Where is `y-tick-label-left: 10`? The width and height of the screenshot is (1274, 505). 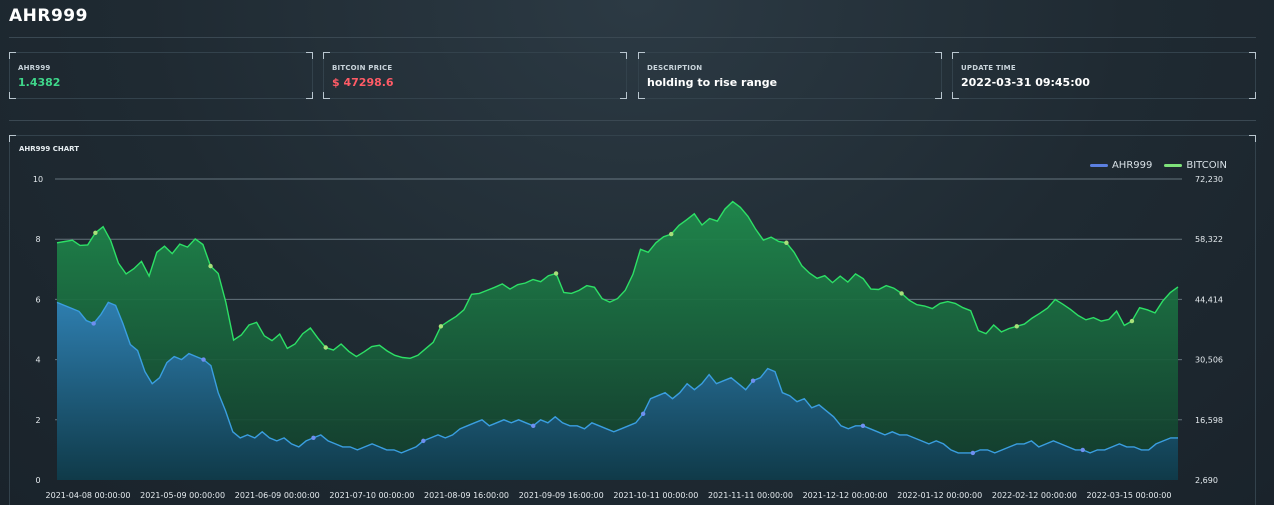 y-tick-label-left: 10 is located at coordinates (38, 179).